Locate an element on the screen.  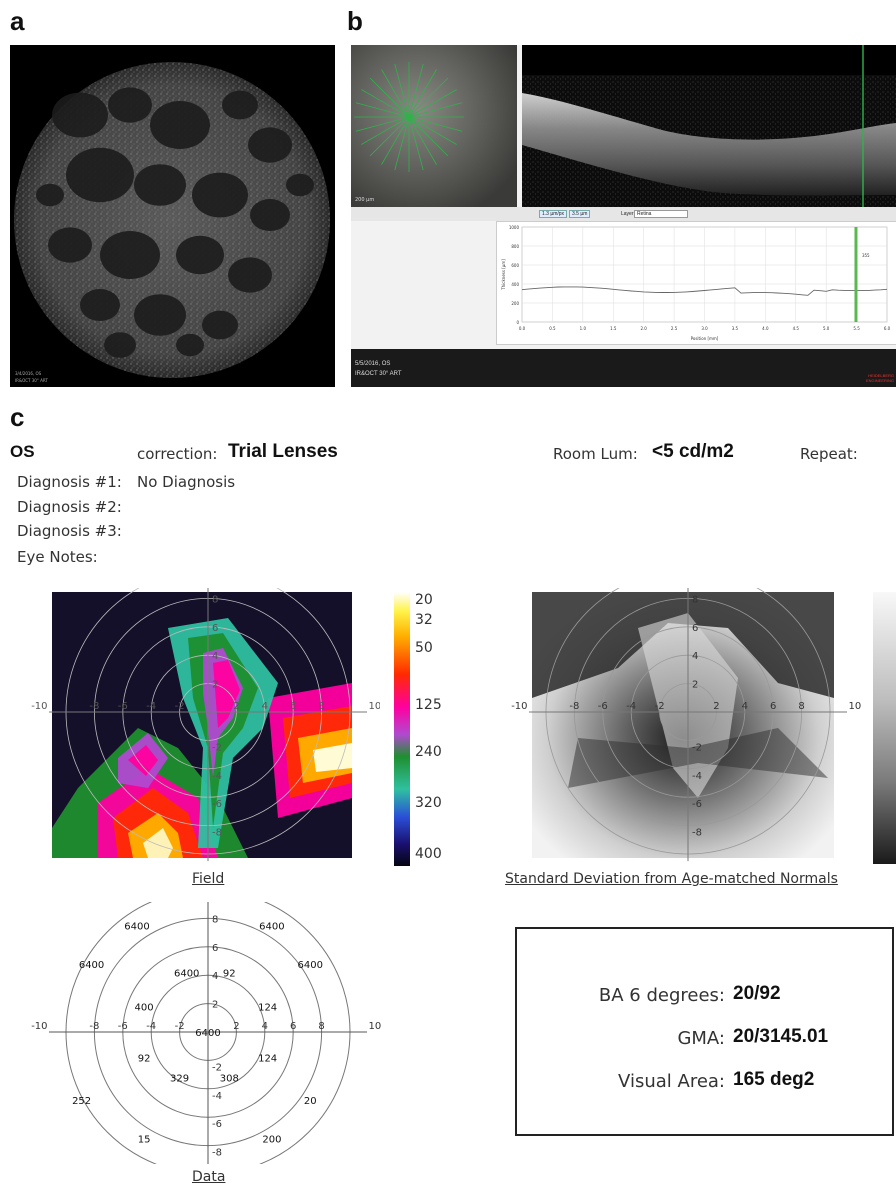
correction-label: correction: is located at coordinates (177, 454).